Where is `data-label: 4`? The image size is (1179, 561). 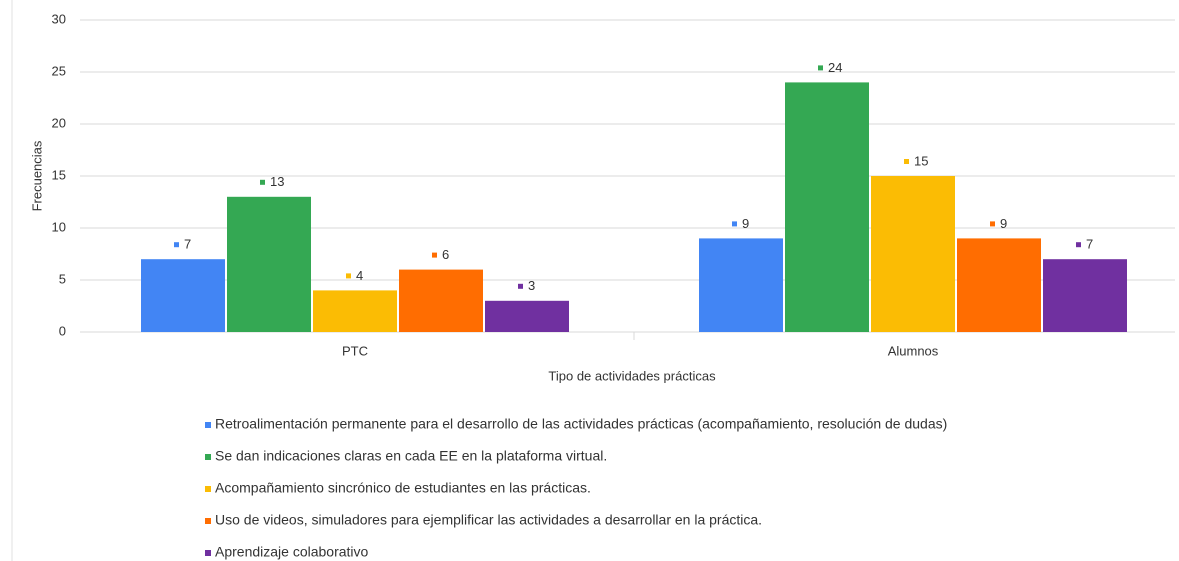 data-label: 4 is located at coordinates (359, 275).